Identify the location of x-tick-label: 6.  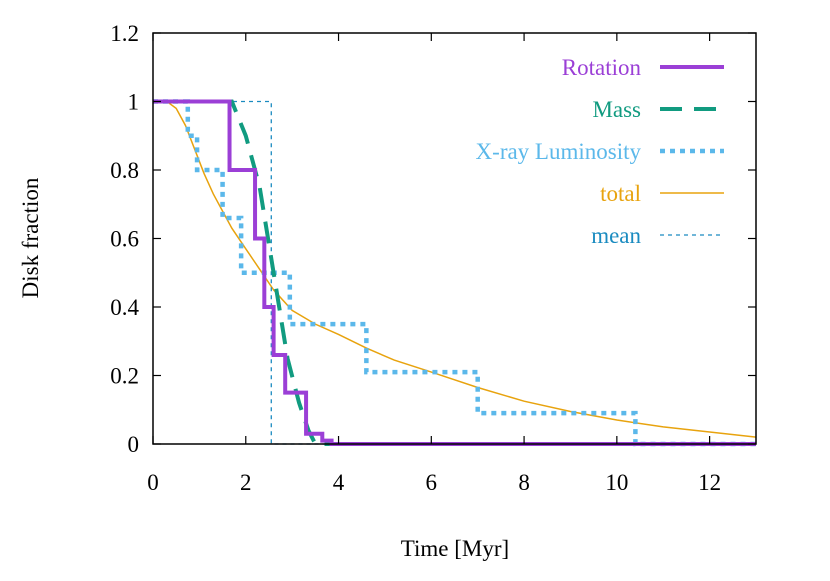
(432, 482).